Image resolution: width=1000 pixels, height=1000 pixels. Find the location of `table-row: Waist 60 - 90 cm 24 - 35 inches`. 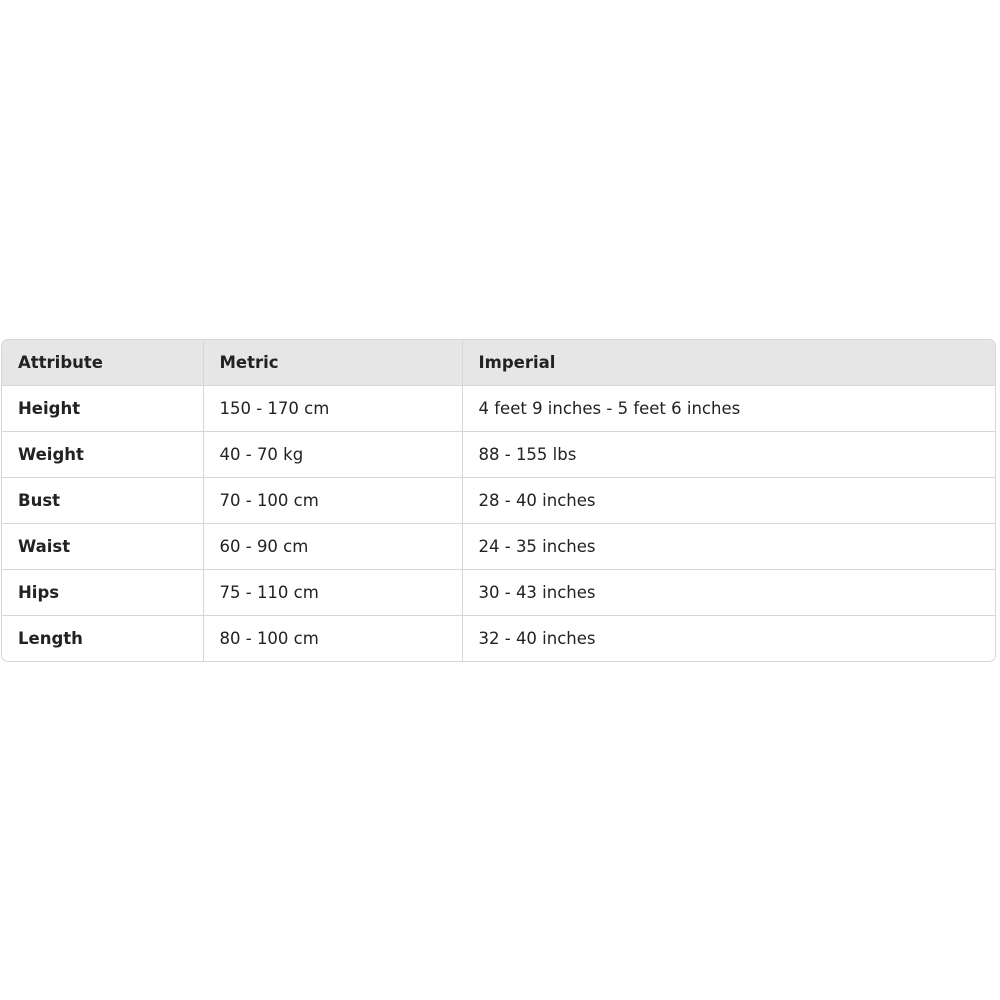

table-row: Waist 60 - 90 cm 24 - 35 inches is located at coordinates (498, 546).